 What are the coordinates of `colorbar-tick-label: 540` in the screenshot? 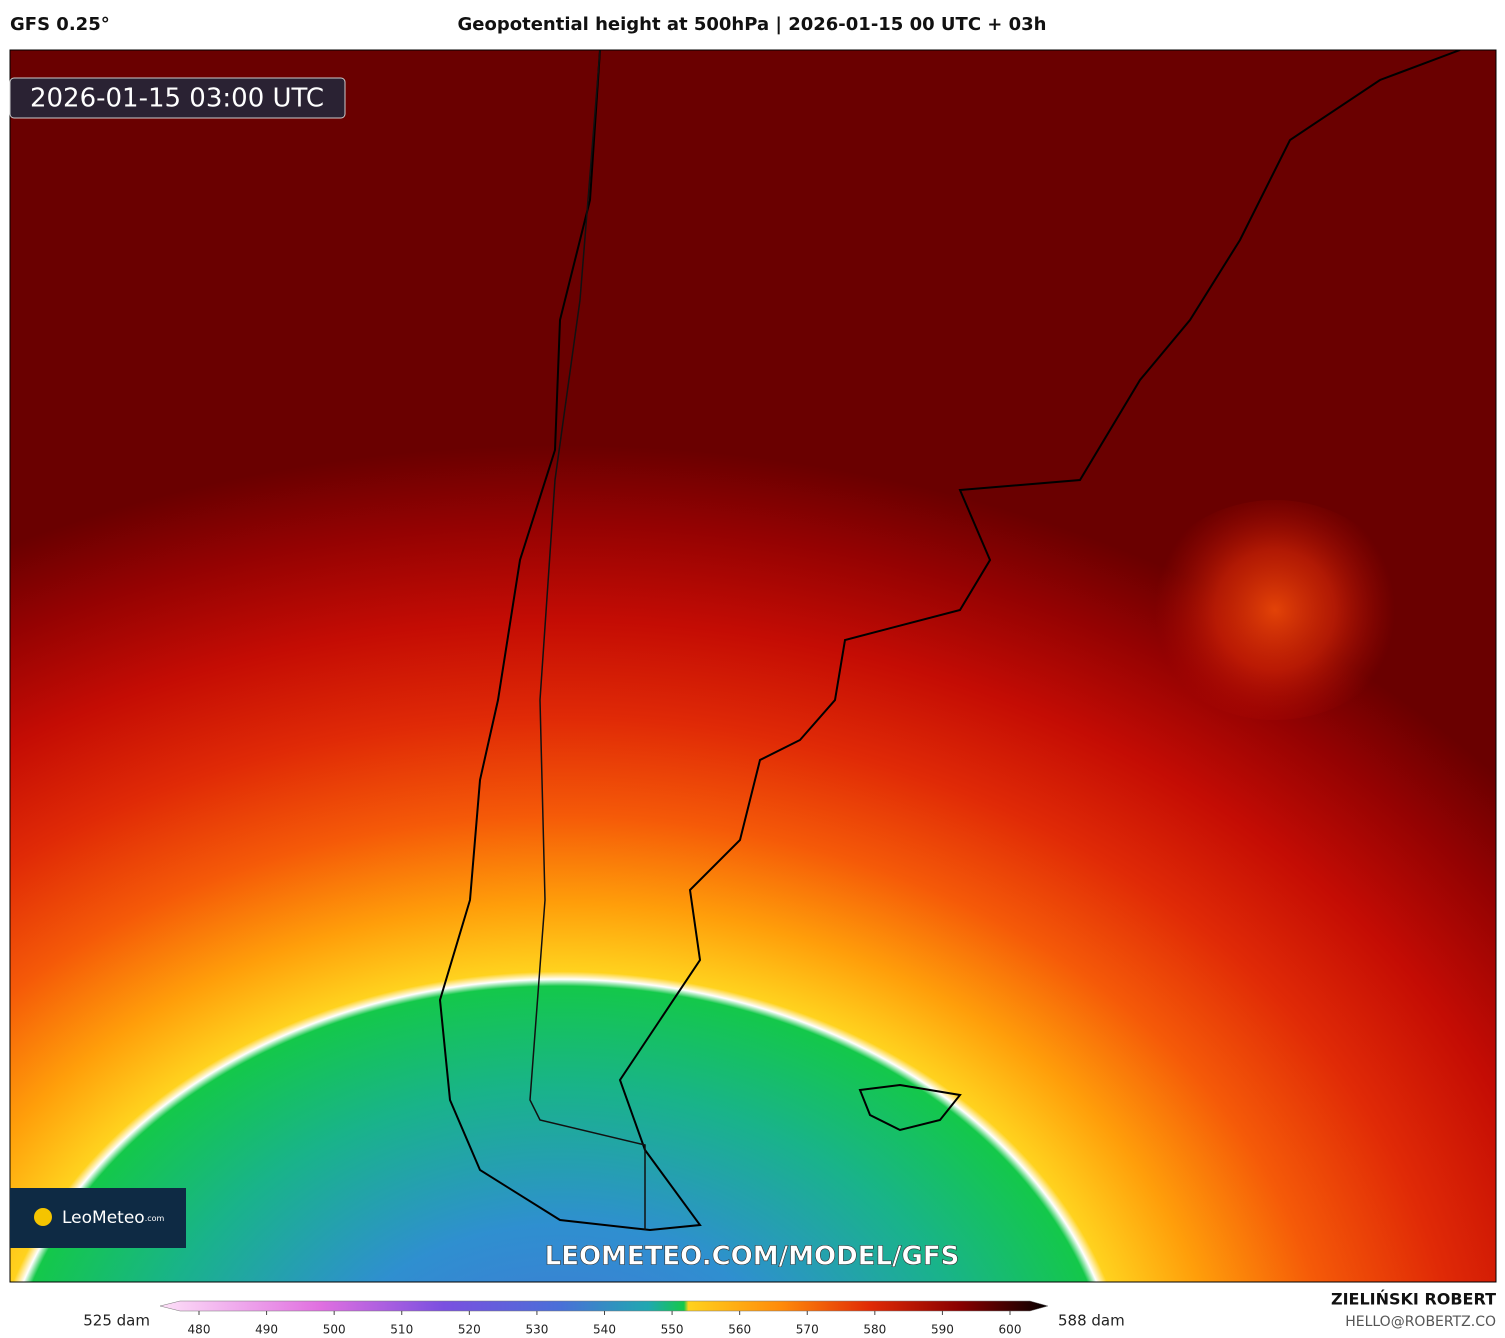 It's located at (604, 1330).